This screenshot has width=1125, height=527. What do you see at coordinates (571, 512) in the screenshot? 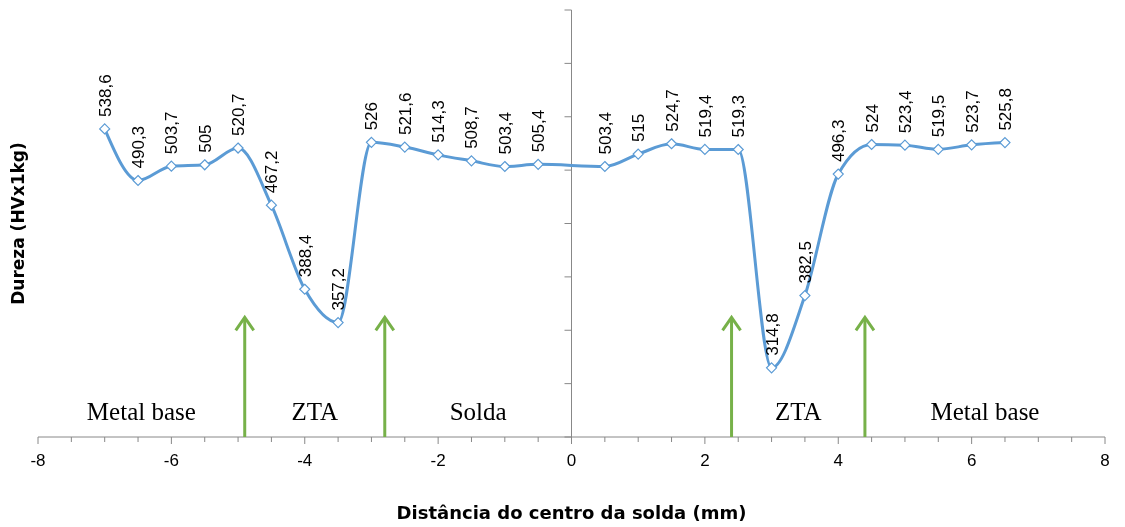
I see `x-axis-title: Distância do centro da solda (mm)` at bounding box center [571, 512].